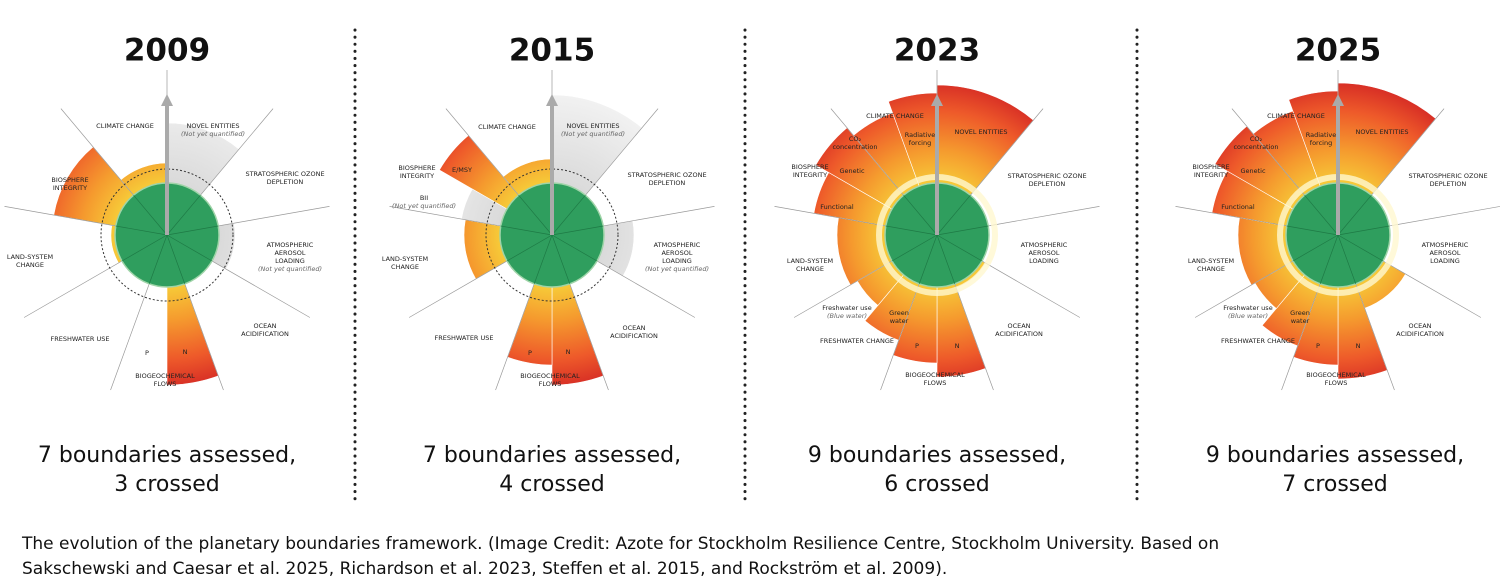  I want to click on boundary-ring, so click(167, 235).